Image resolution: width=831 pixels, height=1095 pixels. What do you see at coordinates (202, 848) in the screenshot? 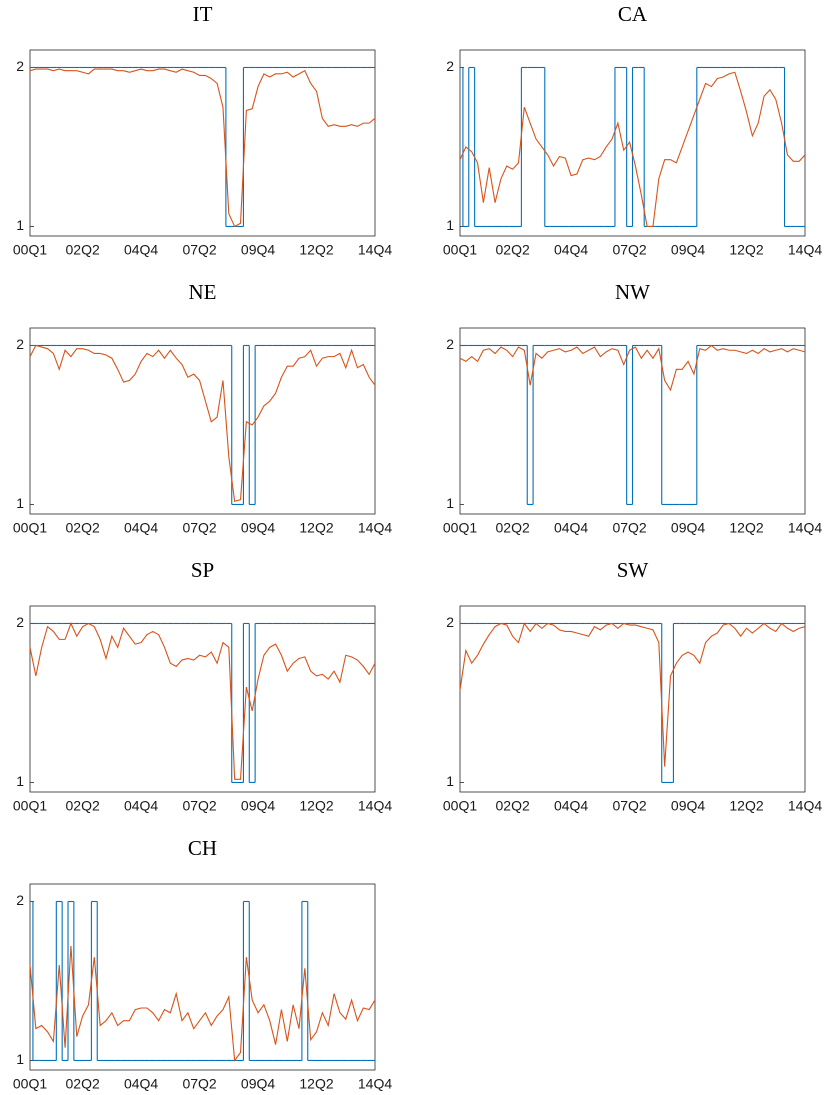
I see `panel-title: CH` at bounding box center [202, 848].